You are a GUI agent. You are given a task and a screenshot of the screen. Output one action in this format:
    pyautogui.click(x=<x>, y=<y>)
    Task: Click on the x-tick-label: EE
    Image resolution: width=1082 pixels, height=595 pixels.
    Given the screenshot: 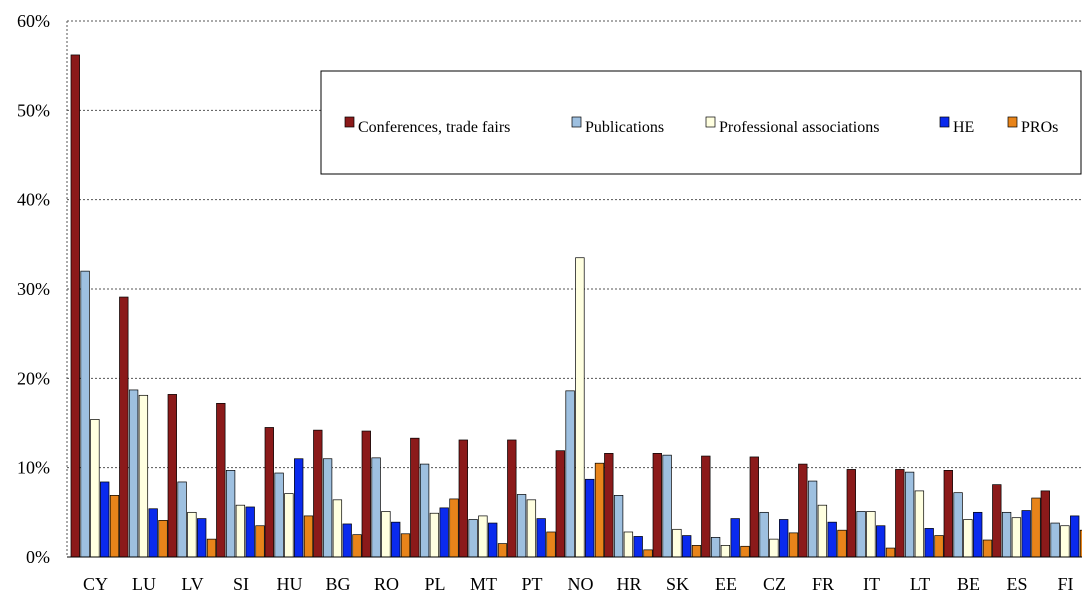 What is the action you would take?
    pyautogui.click(x=726, y=584)
    